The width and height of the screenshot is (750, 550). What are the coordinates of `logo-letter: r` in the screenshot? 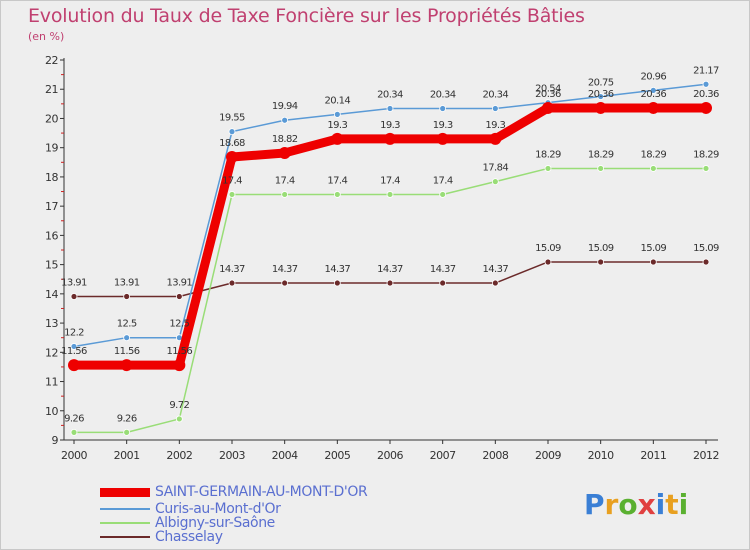 It's located at (611, 504).